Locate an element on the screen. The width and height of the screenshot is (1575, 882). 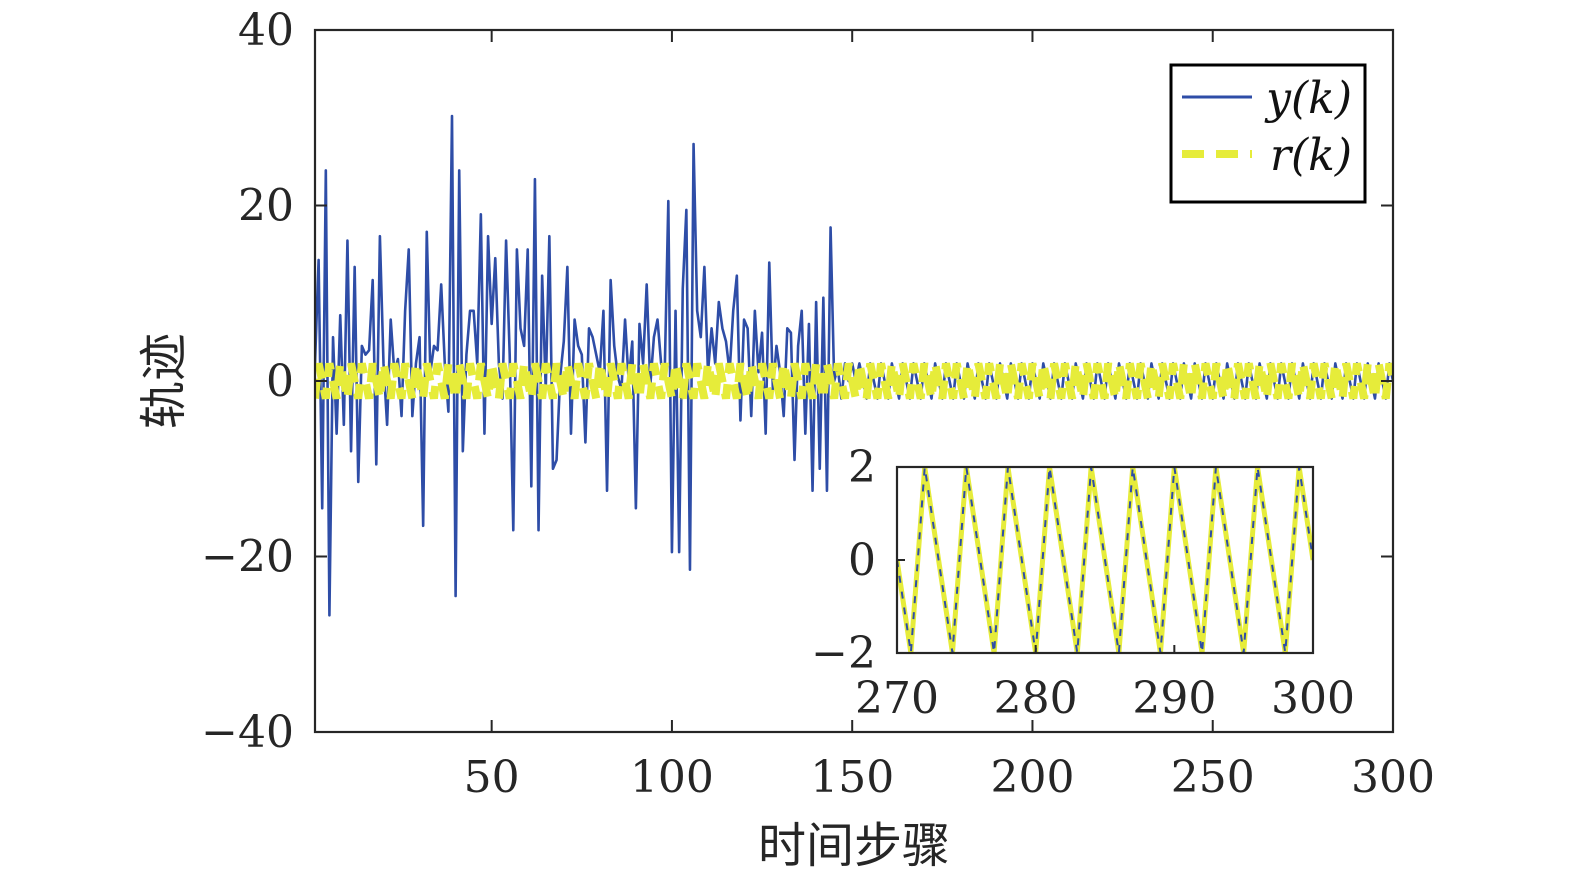
y-tick-label: 20 is located at coordinates (266, 206).